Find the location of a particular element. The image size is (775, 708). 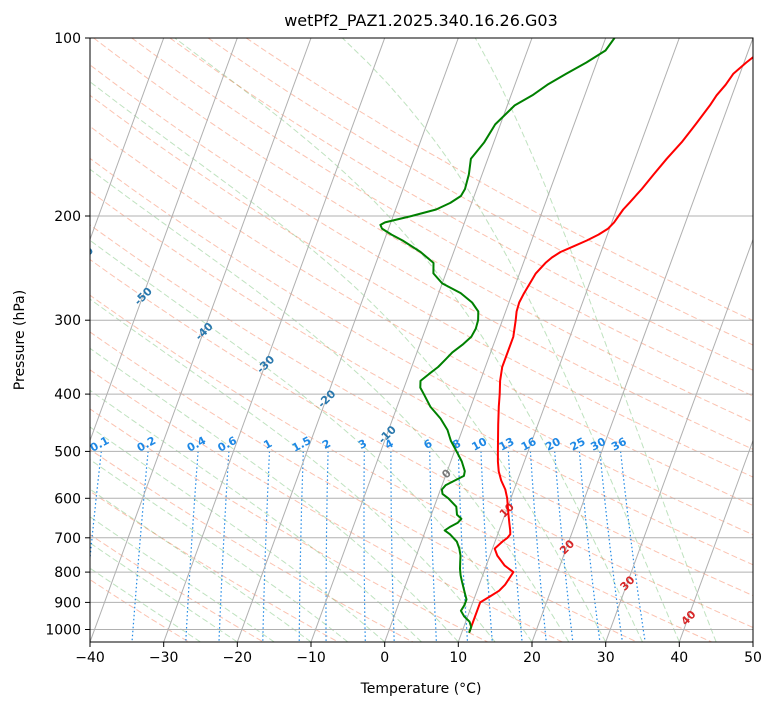

chart-title: wetPf2_PAZ1.2025.340.16.26.G03 is located at coordinates (421, 21).